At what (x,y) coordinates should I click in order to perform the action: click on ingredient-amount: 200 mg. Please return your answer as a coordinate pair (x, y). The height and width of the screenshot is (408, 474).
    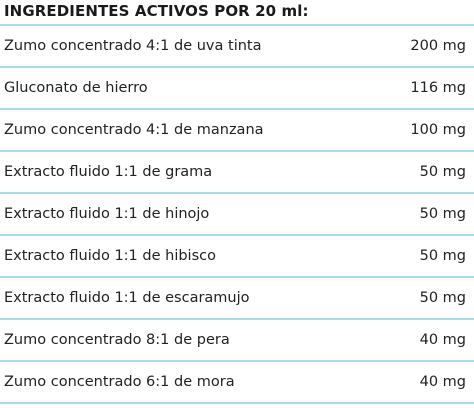
    Looking at the image, I should click on (438, 46).